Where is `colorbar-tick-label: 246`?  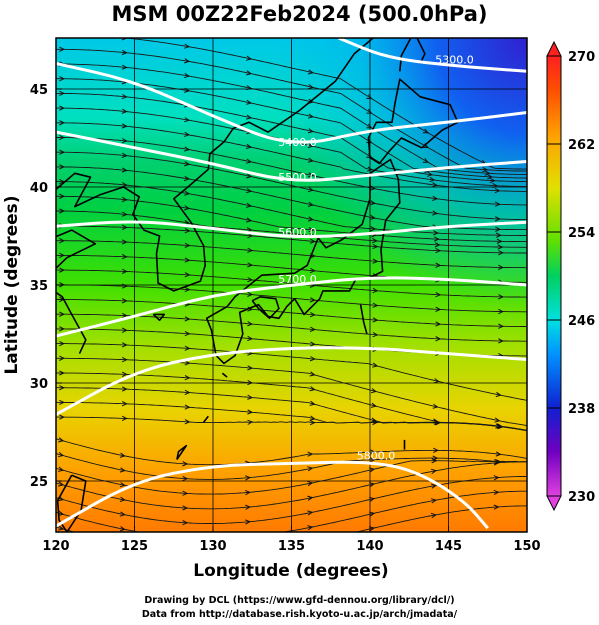
colorbar-tick-label: 246 is located at coordinates (581, 321).